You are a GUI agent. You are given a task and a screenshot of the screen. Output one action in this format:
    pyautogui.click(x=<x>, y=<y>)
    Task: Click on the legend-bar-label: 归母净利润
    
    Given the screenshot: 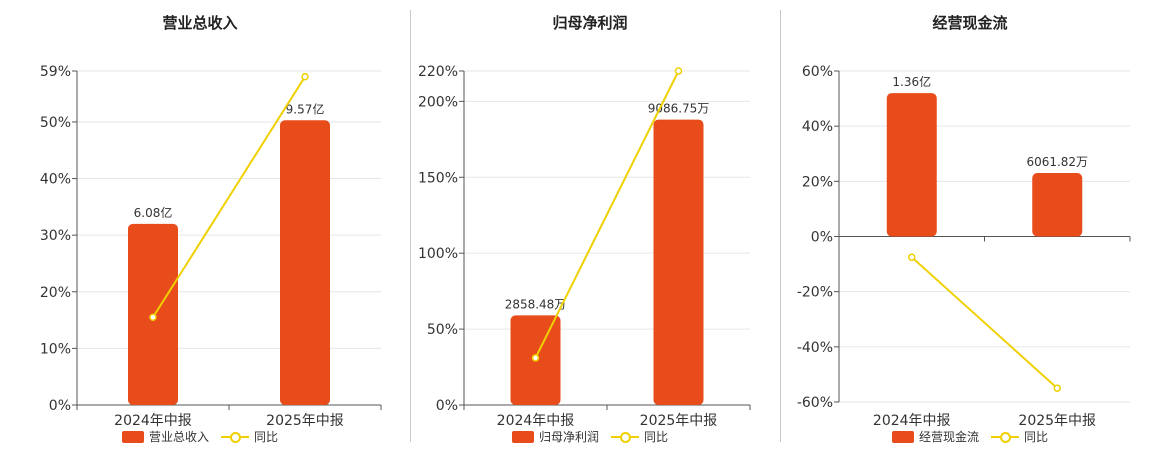 What is the action you would take?
    pyautogui.click(x=568, y=437)
    